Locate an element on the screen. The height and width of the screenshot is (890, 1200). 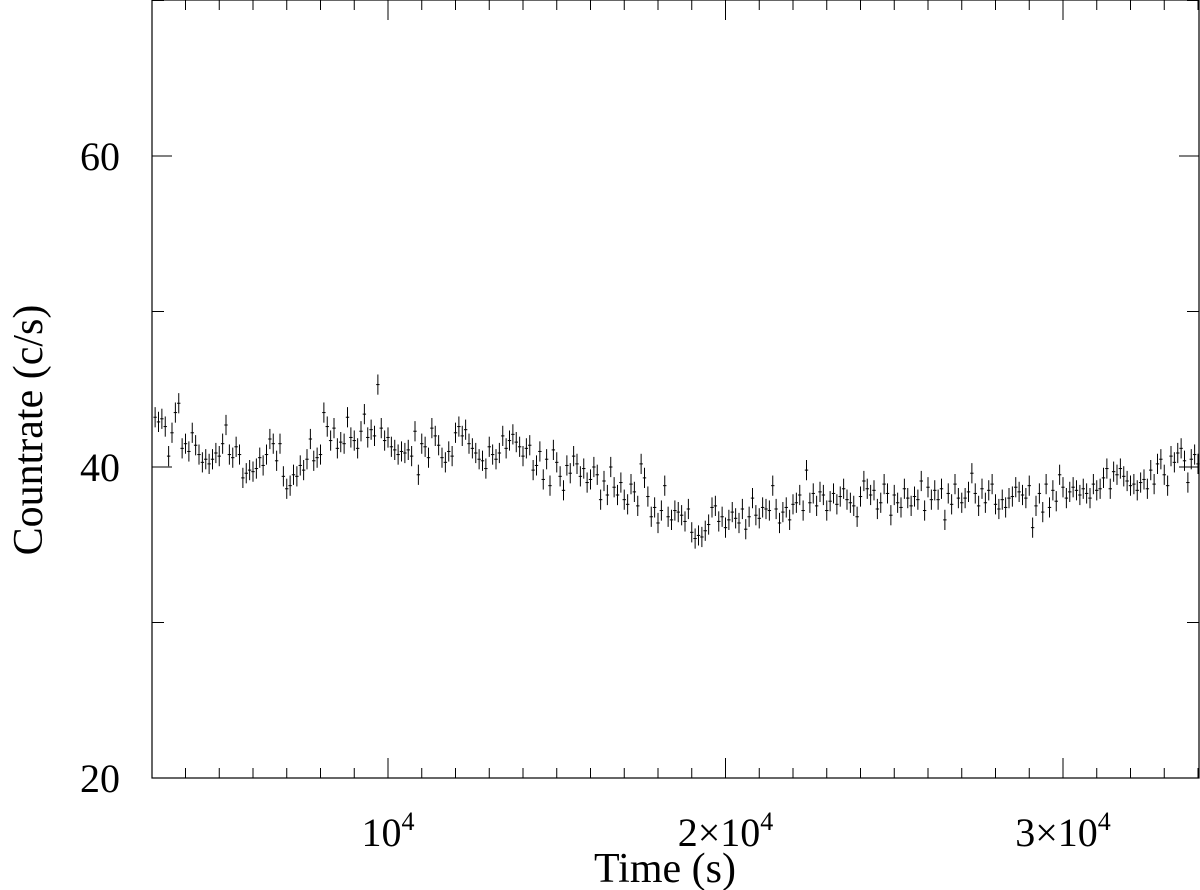
y-tick-label: 40 is located at coordinates (100, 467).